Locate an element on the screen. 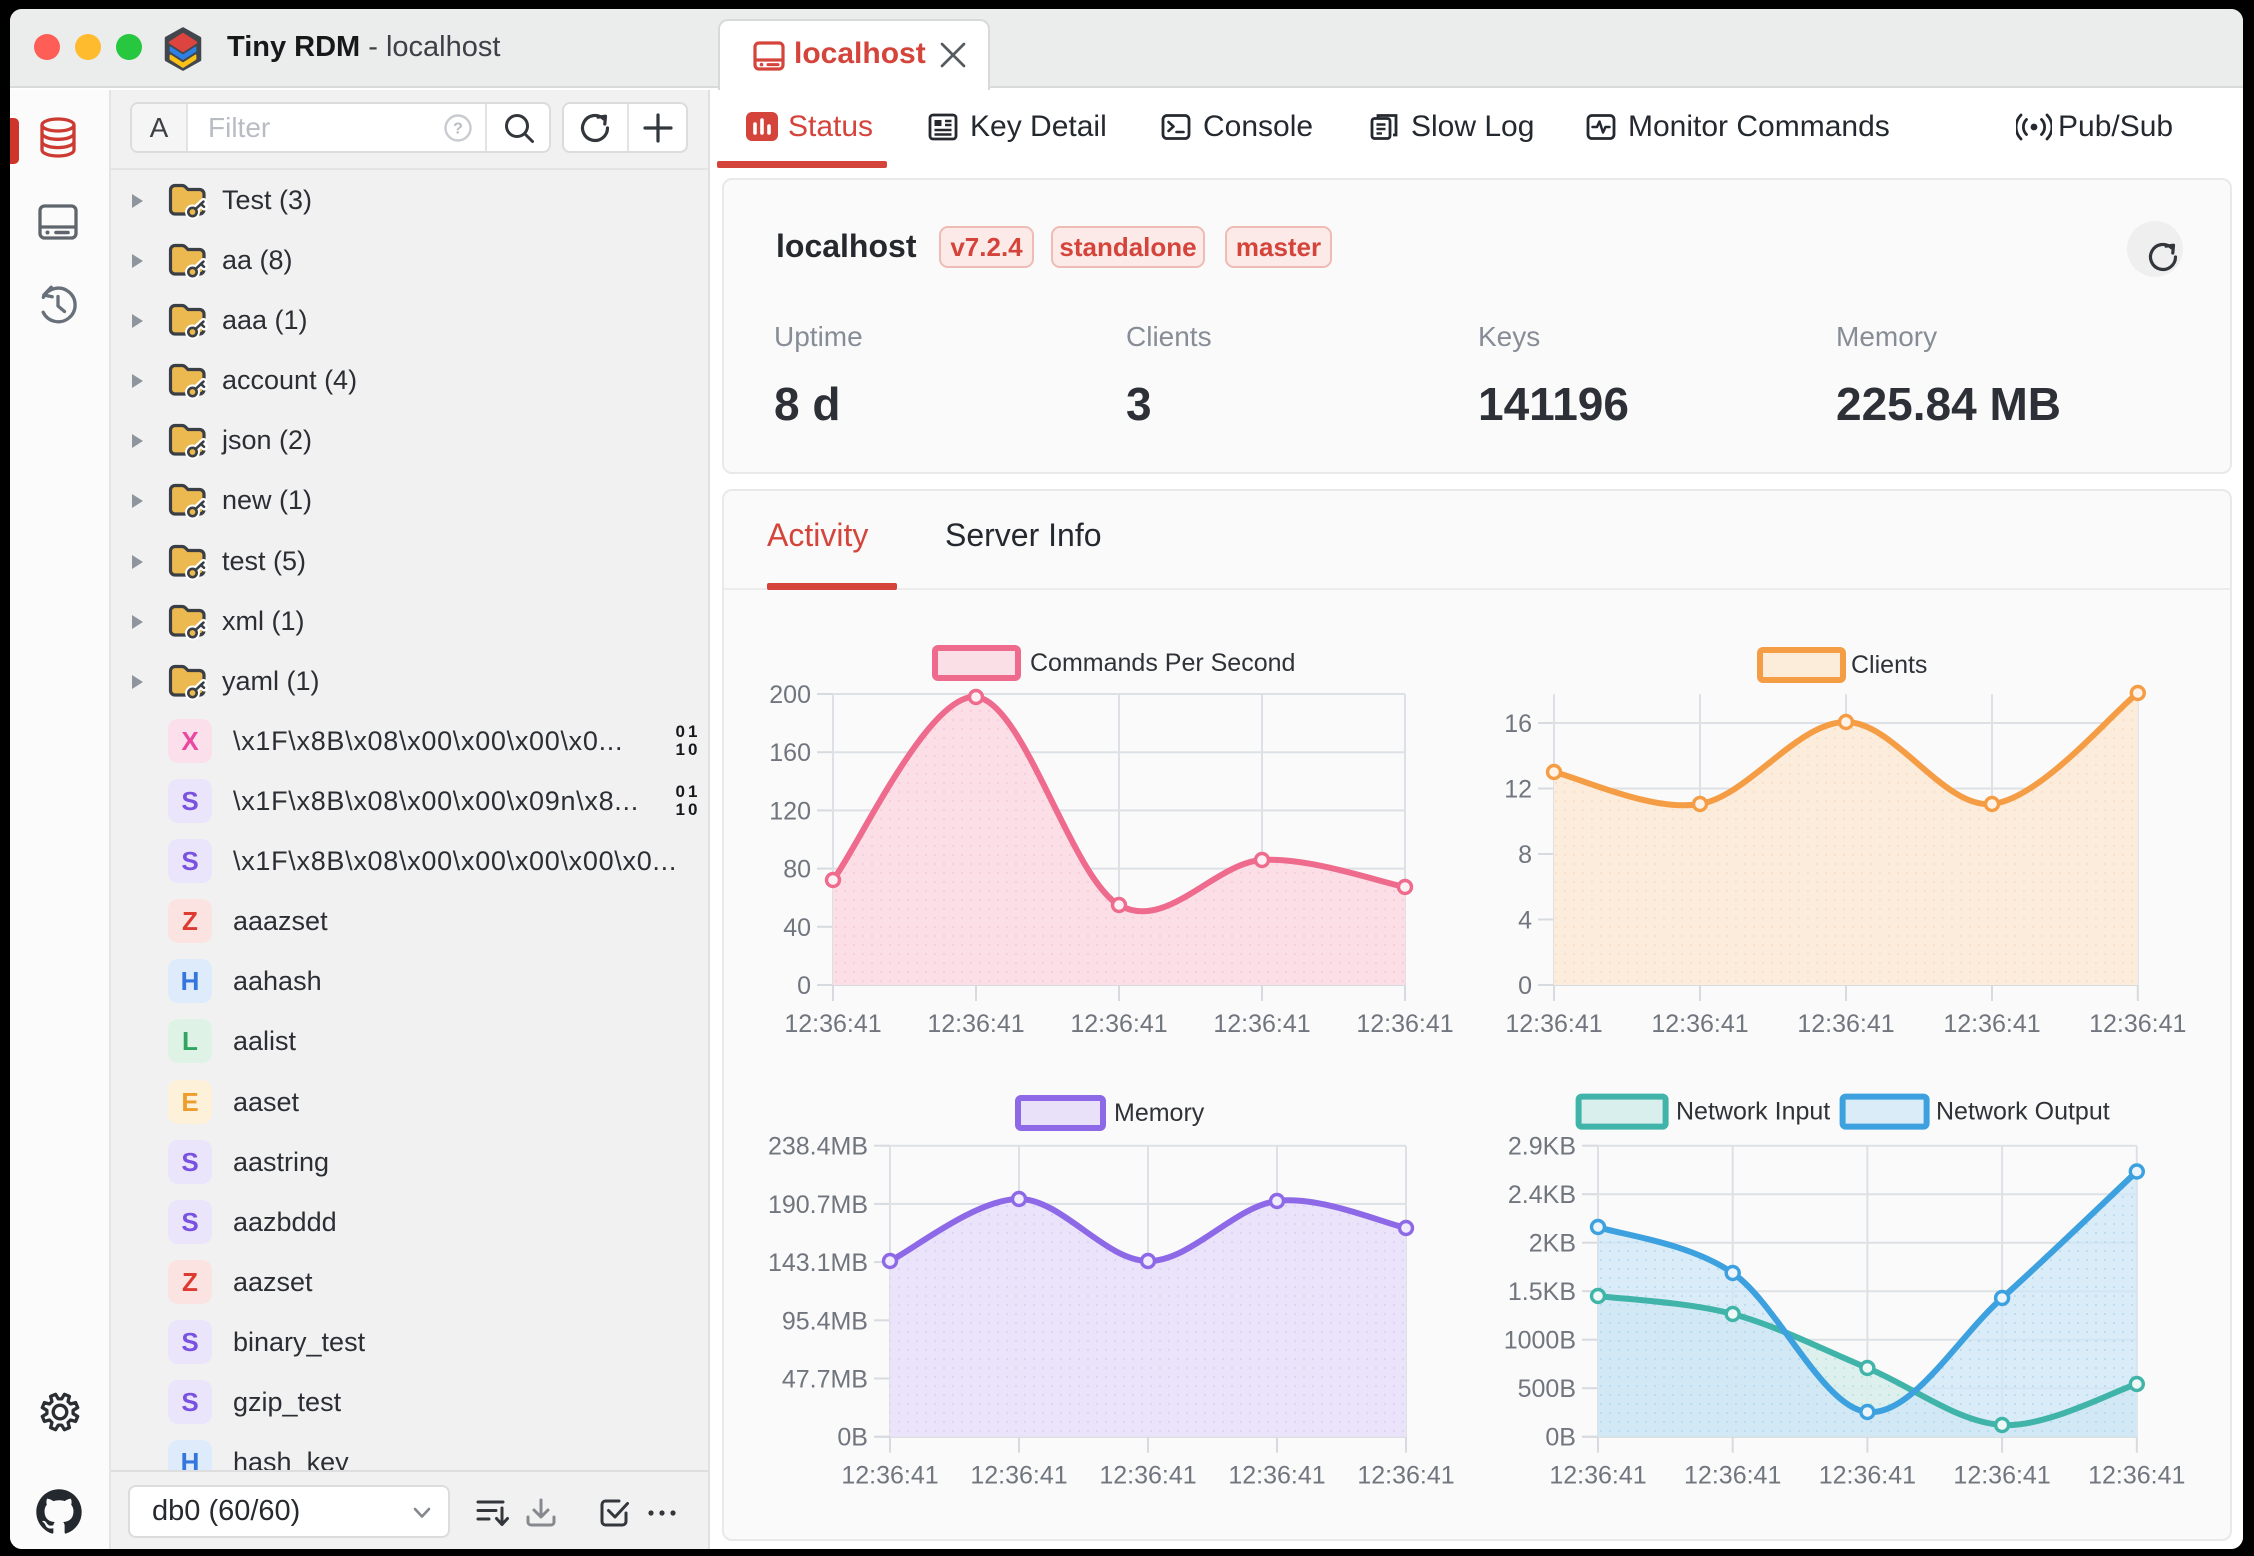 The image size is (2254, 1556). svg-text: 8 is located at coordinates (1525, 855).